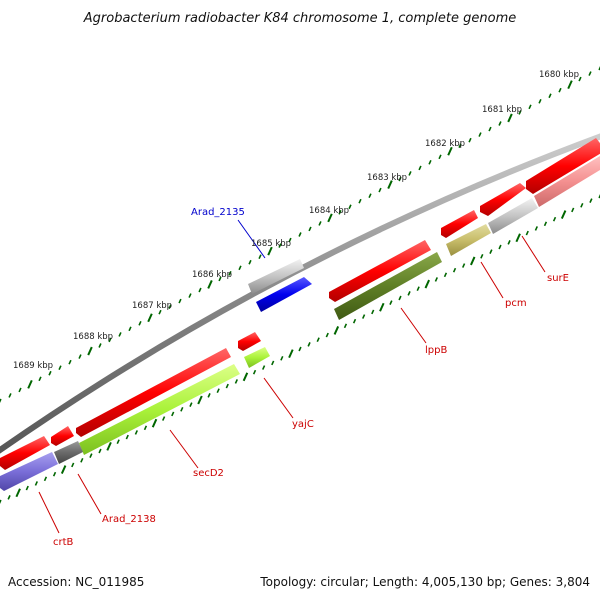 The width and height of the screenshot is (600, 600). Describe the element at coordinates (212, 275) in the screenshot. I see `scale-label-1686: 1686 kbp` at that location.